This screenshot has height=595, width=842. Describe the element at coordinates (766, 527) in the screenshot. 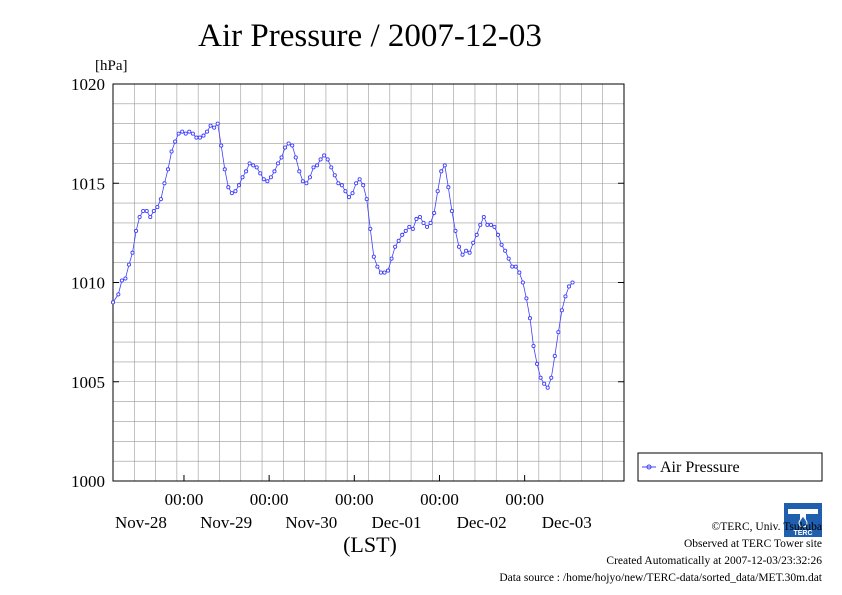

I see `credit-copyright: ©TERC, Univ. Tsukuba` at that location.